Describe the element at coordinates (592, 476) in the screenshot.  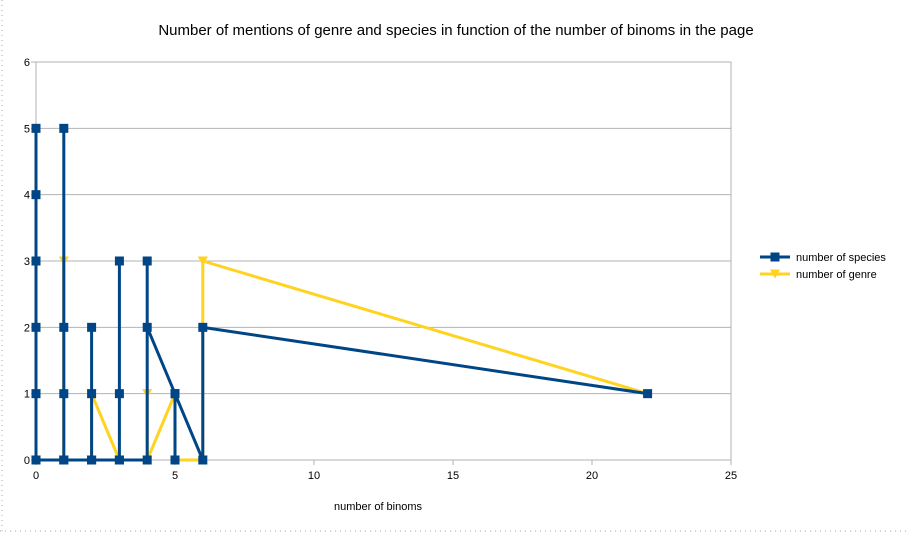
I see `x-tick-label: 20` at that location.